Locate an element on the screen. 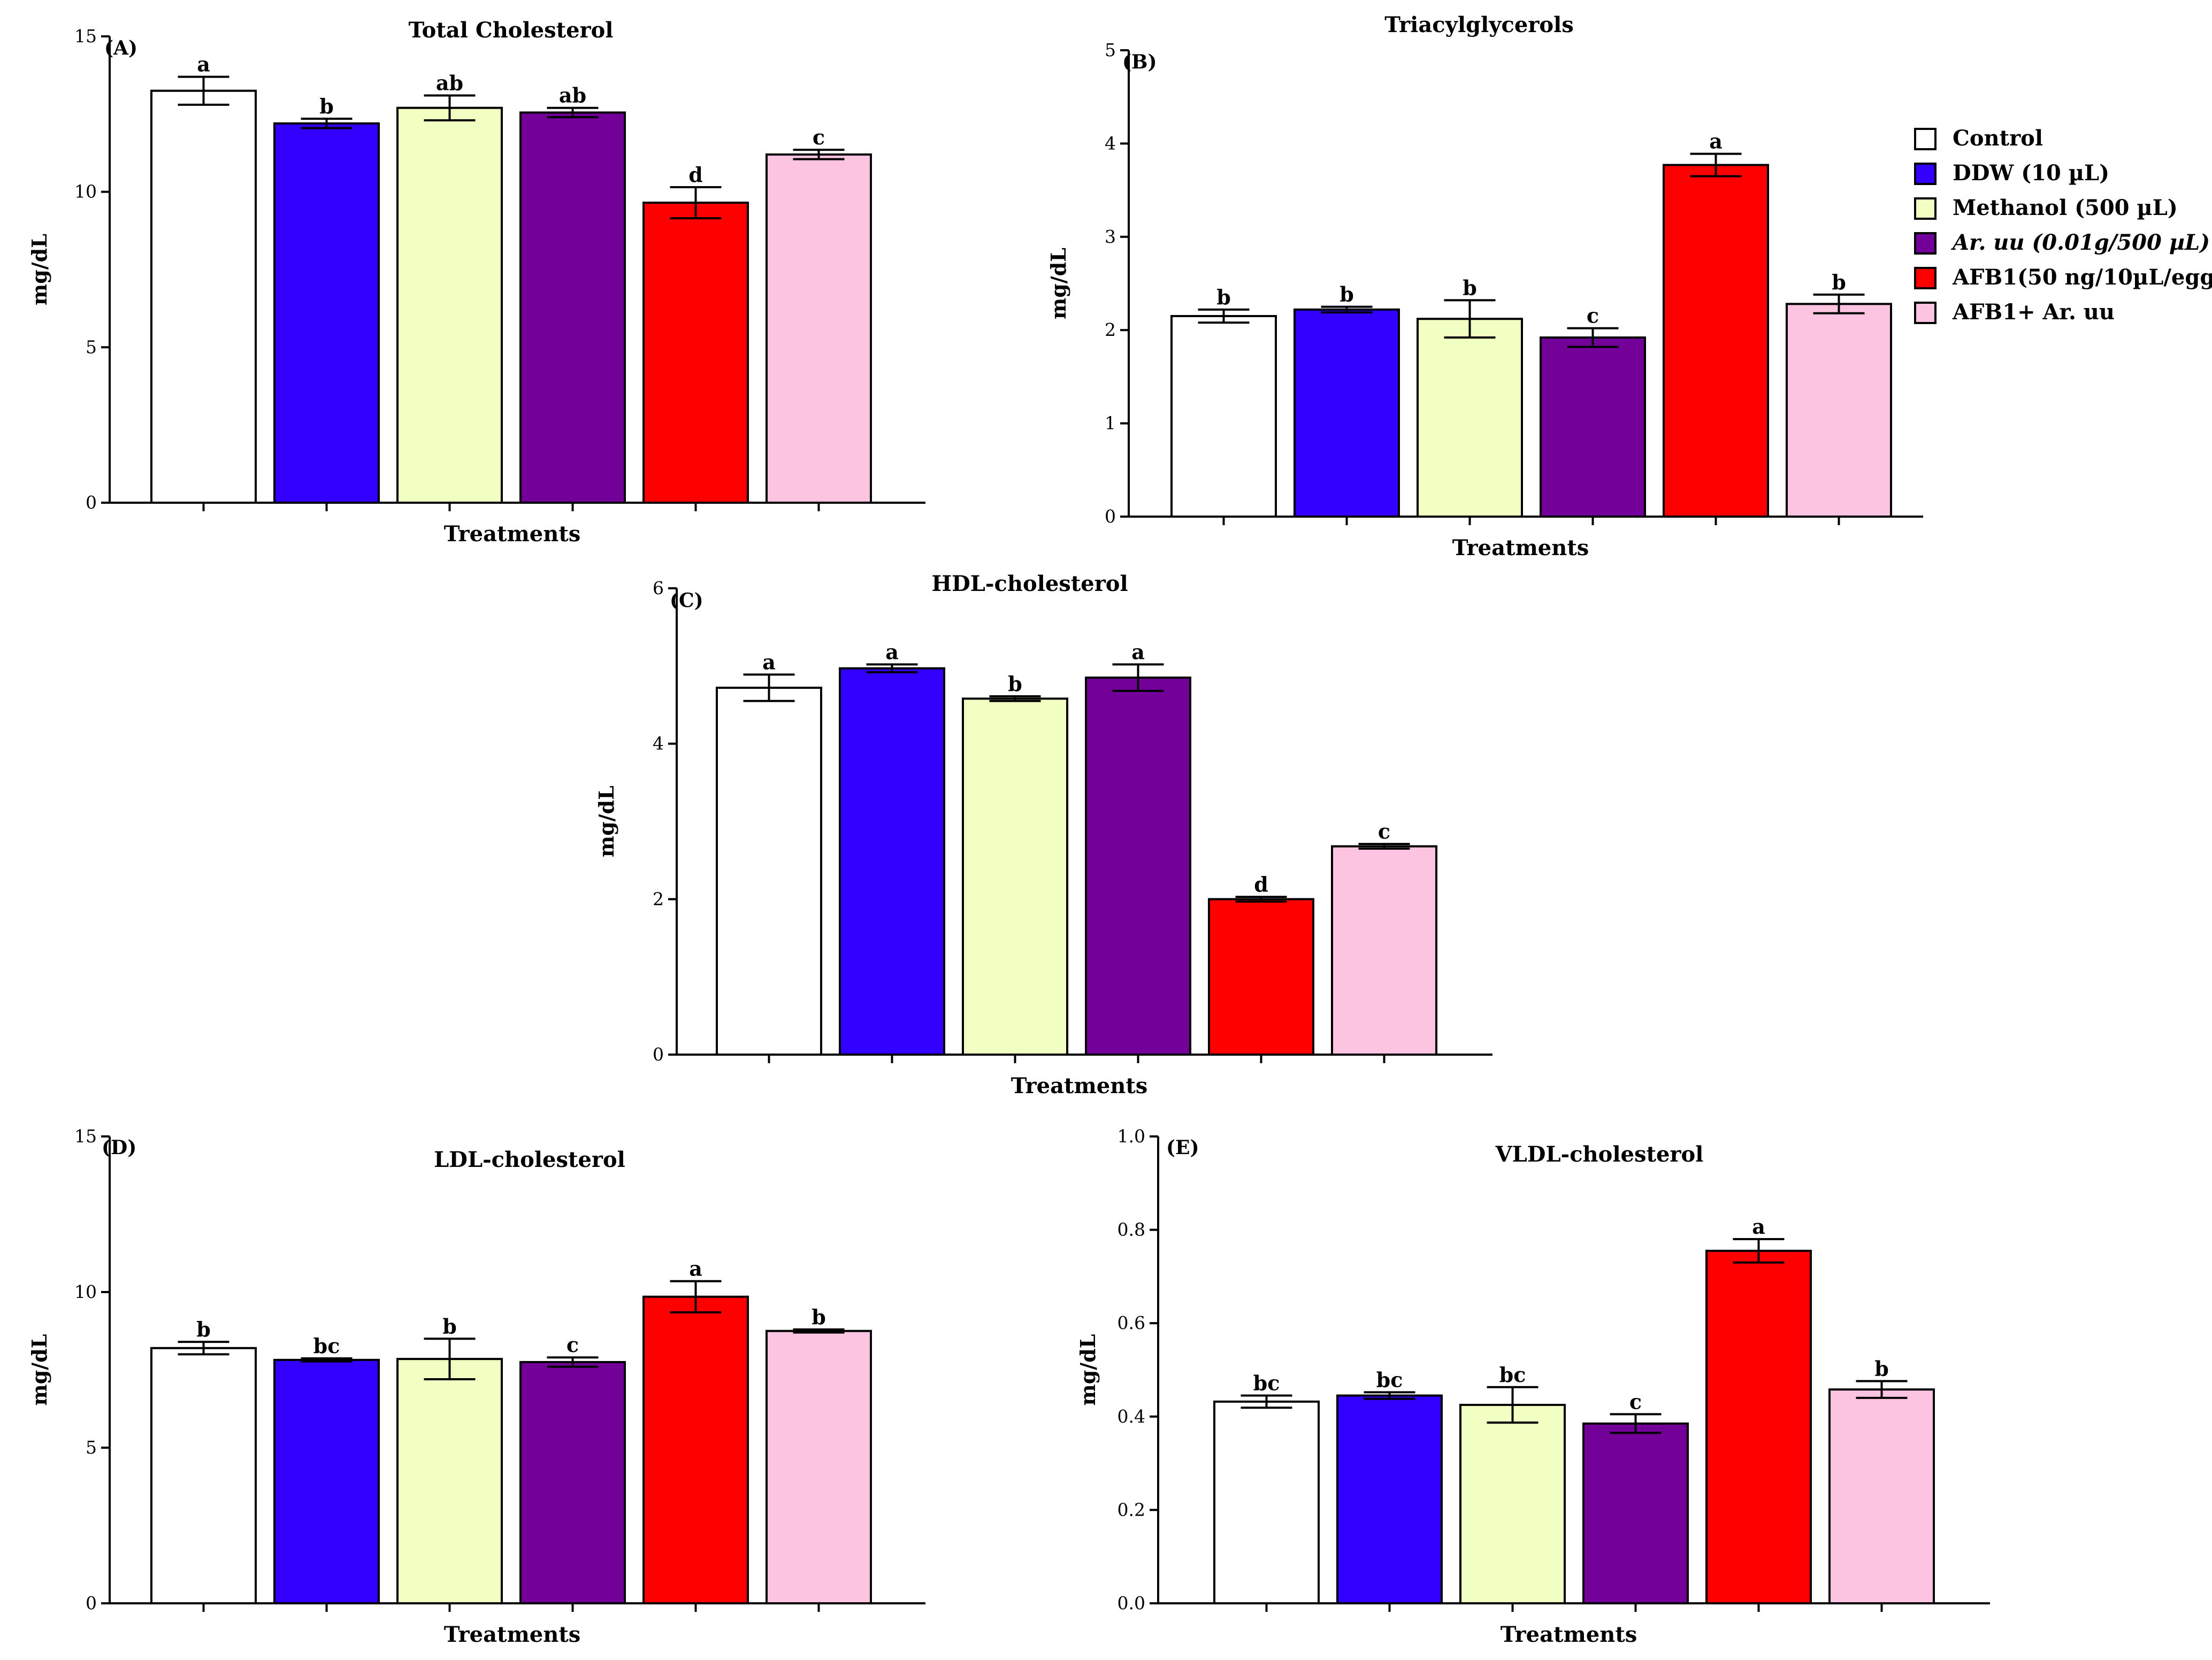 This screenshot has height=1660, width=2212. legend-label: AFB1(50 ng/10µL/egg) is located at coordinates (2082, 277).